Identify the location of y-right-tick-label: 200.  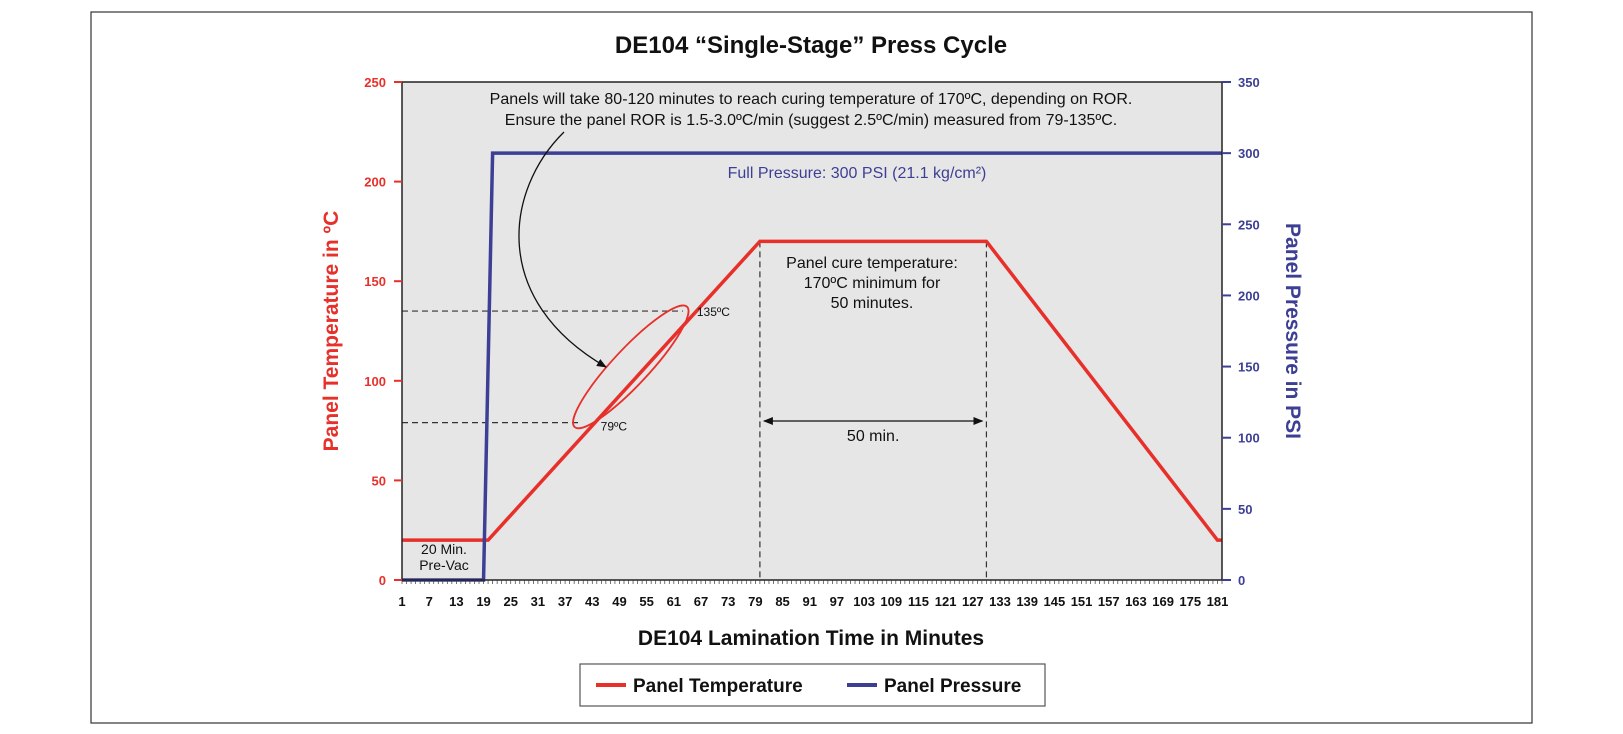
(1249, 295).